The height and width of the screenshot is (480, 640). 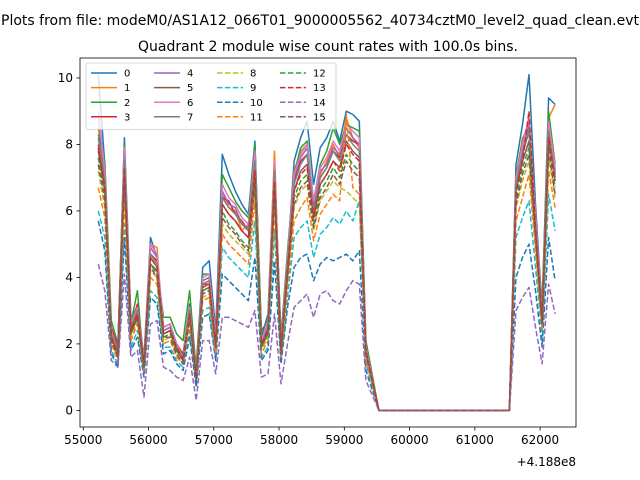 What do you see at coordinates (344, 440) in the screenshot?
I see `x-tick-label: 59000` at bounding box center [344, 440].